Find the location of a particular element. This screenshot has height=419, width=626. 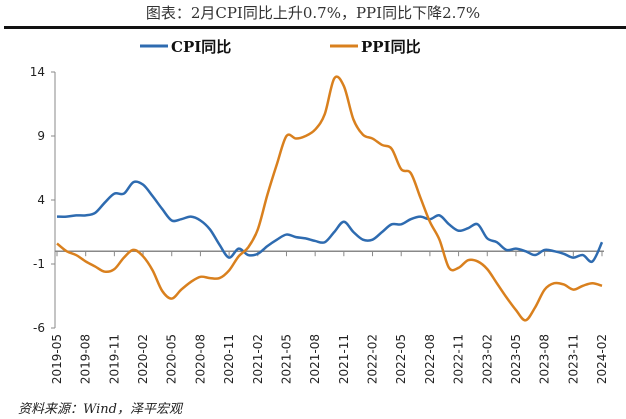

y-tick-label: 4 is located at coordinates (41, 200).